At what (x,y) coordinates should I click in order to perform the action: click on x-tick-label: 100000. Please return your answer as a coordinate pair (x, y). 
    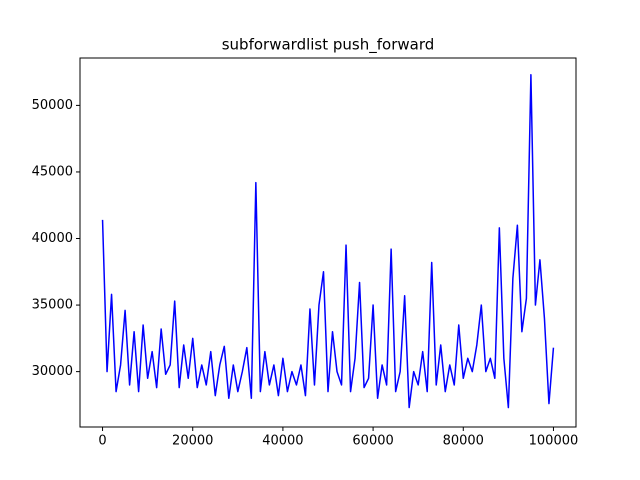
    Looking at the image, I should click on (554, 441).